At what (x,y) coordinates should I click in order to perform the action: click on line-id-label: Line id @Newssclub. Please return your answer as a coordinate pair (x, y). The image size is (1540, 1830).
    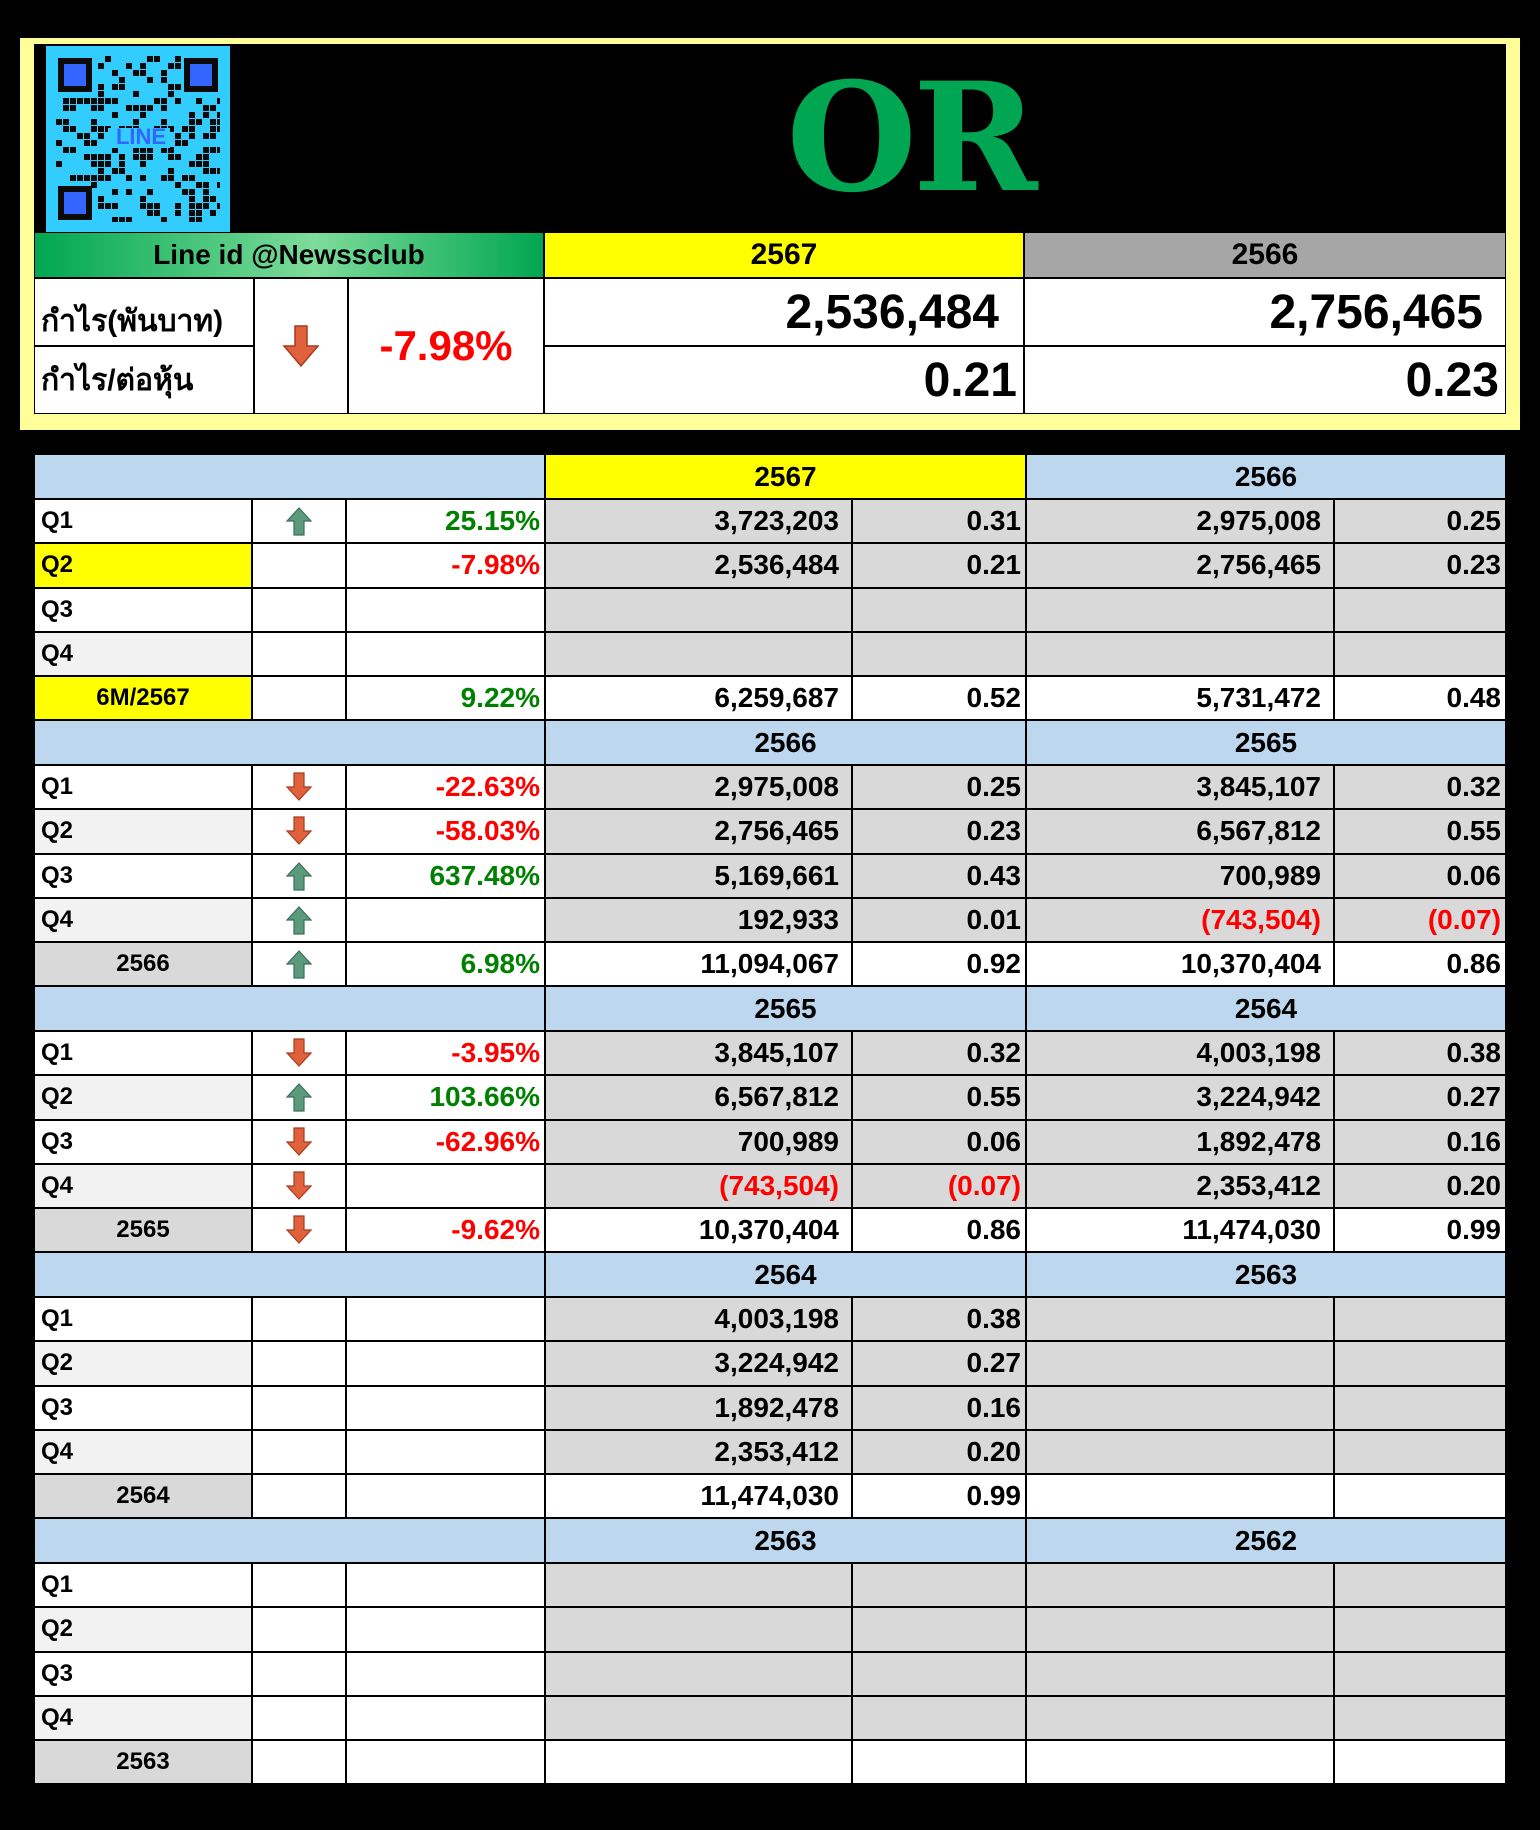
    Looking at the image, I should click on (289, 255).